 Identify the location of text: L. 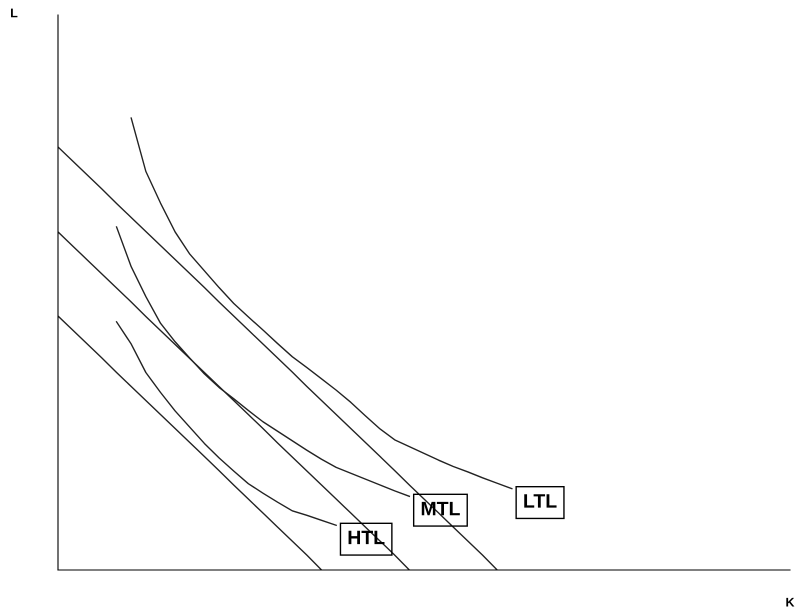
(14, 13).